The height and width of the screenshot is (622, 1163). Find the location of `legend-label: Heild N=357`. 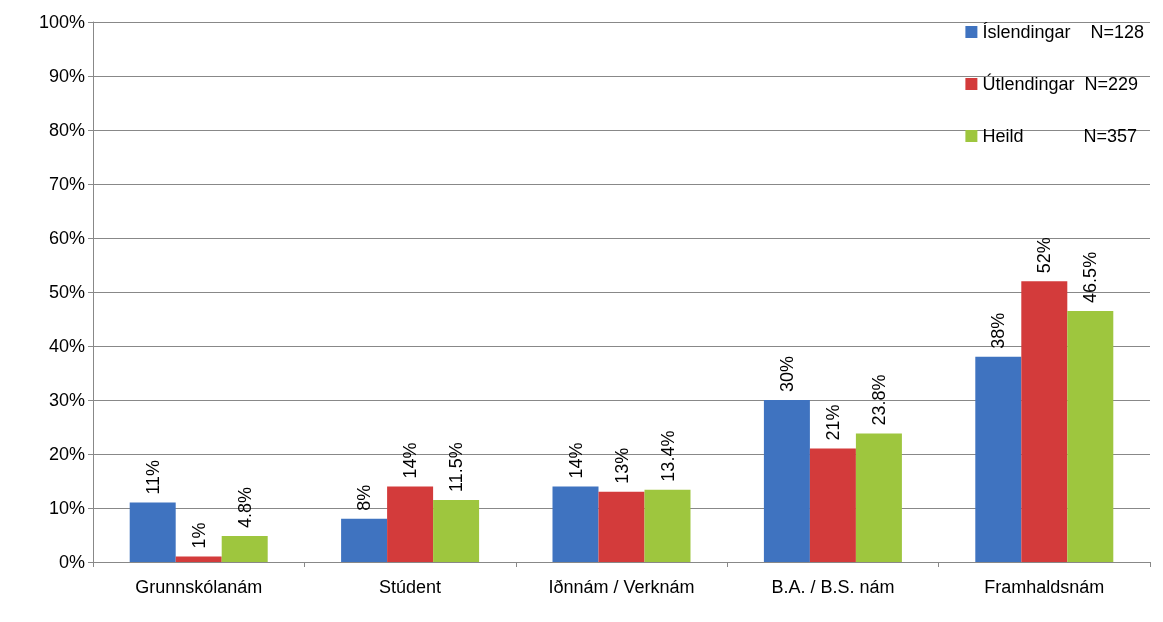

legend-label: Heild N=357 is located at coordinates (1059, 136).